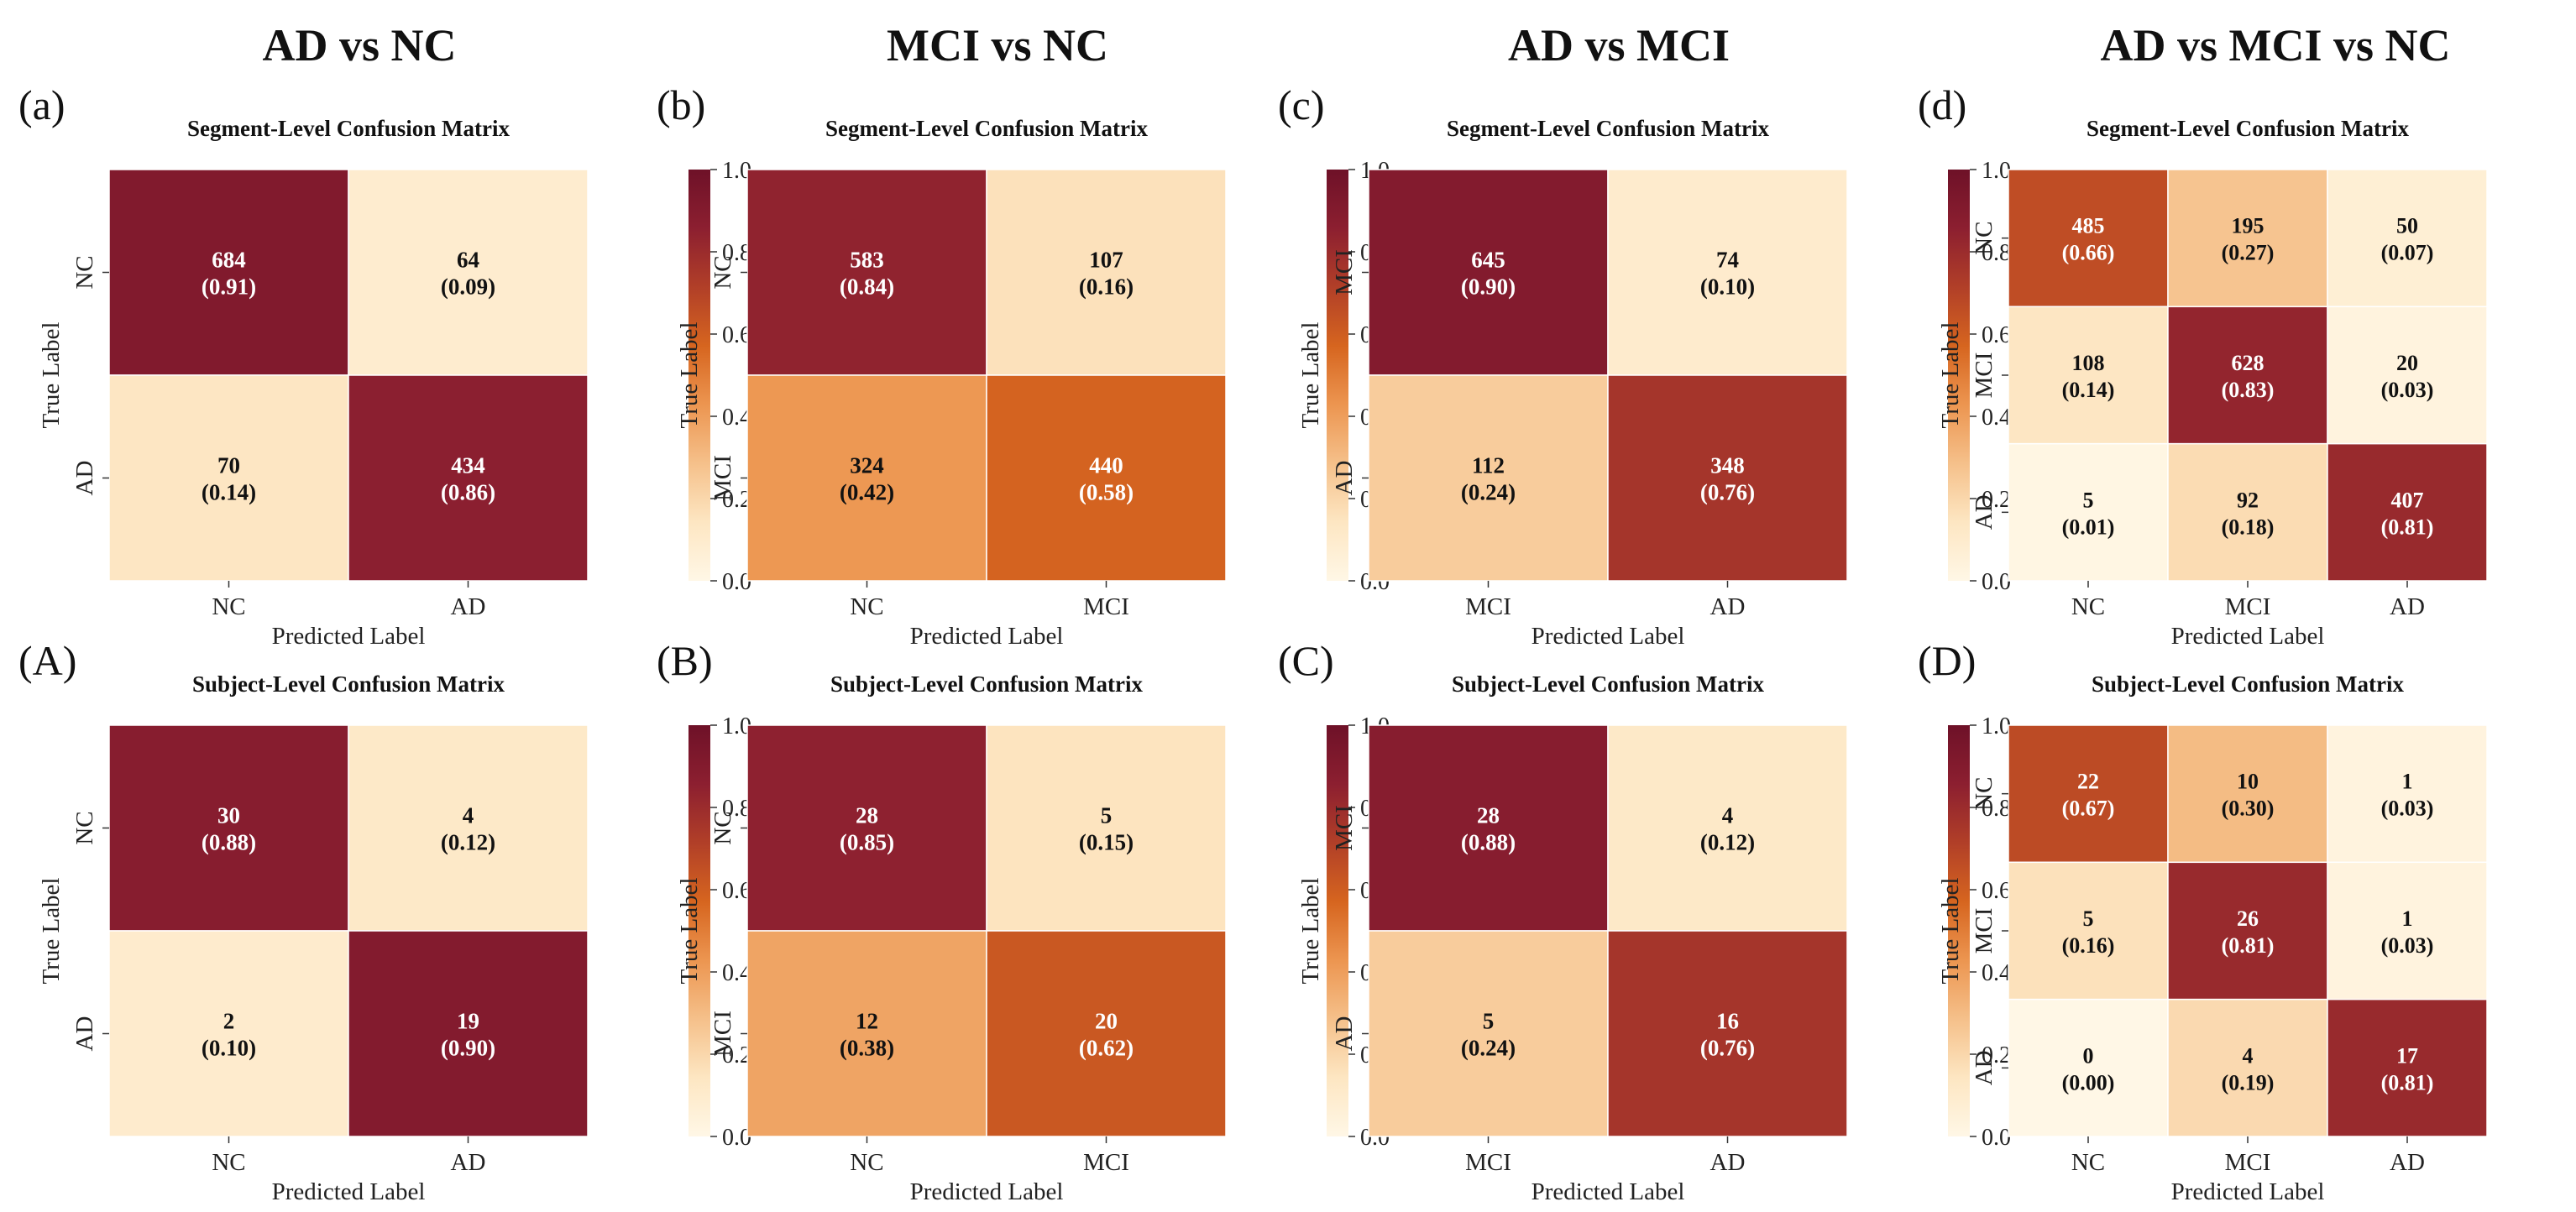  Describe the element at coordinates (2088, 253) in the screenshot. I see `cell-proportion: (0.66)` at that location.